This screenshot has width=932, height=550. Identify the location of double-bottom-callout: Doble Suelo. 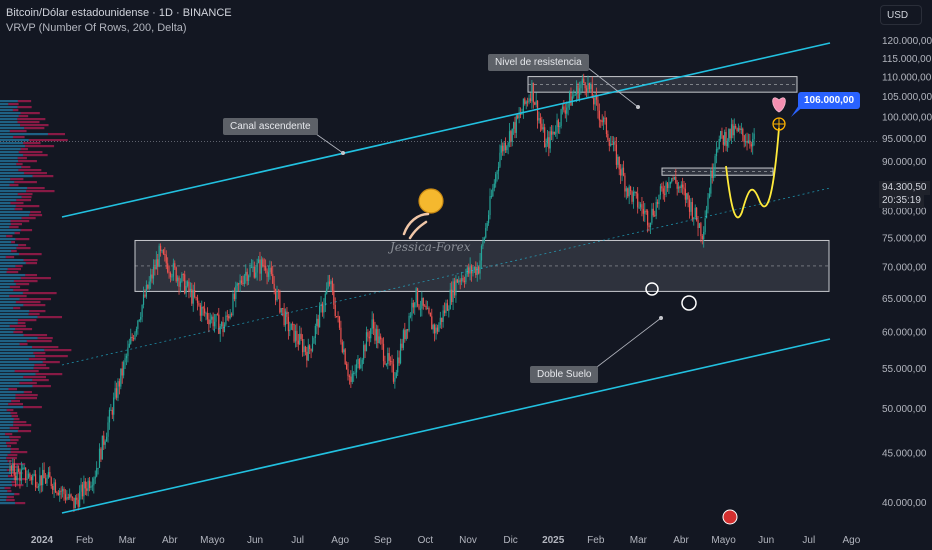
(564, 374).